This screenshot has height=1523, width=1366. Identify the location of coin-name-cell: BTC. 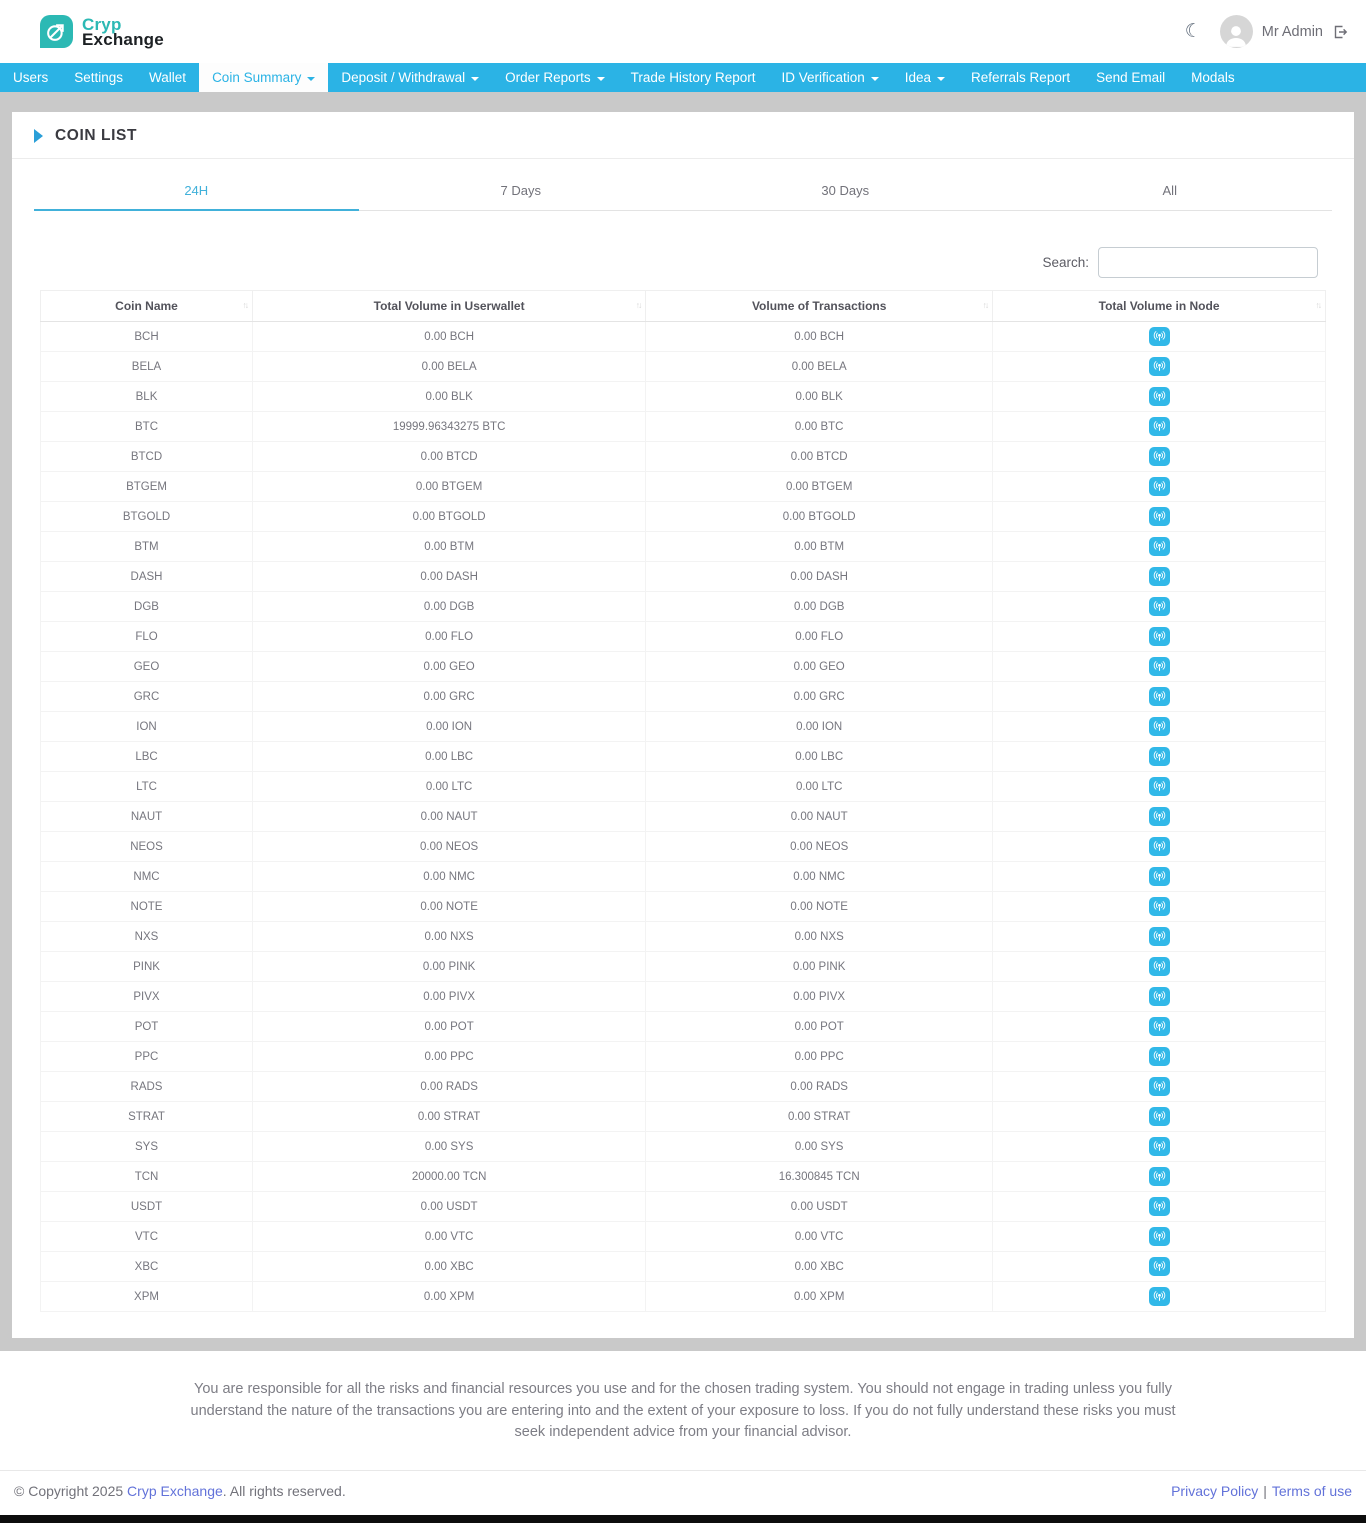
(146, 426).